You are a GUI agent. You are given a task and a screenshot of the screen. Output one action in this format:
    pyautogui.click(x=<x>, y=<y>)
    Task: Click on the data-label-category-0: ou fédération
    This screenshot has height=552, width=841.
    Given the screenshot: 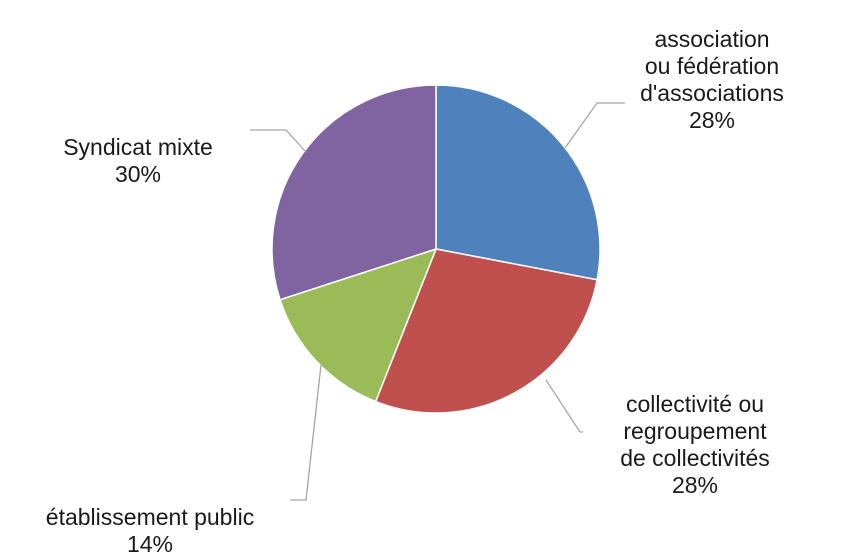 What is the action you would take?
    pyautogui.click(x=712, y=66)
    